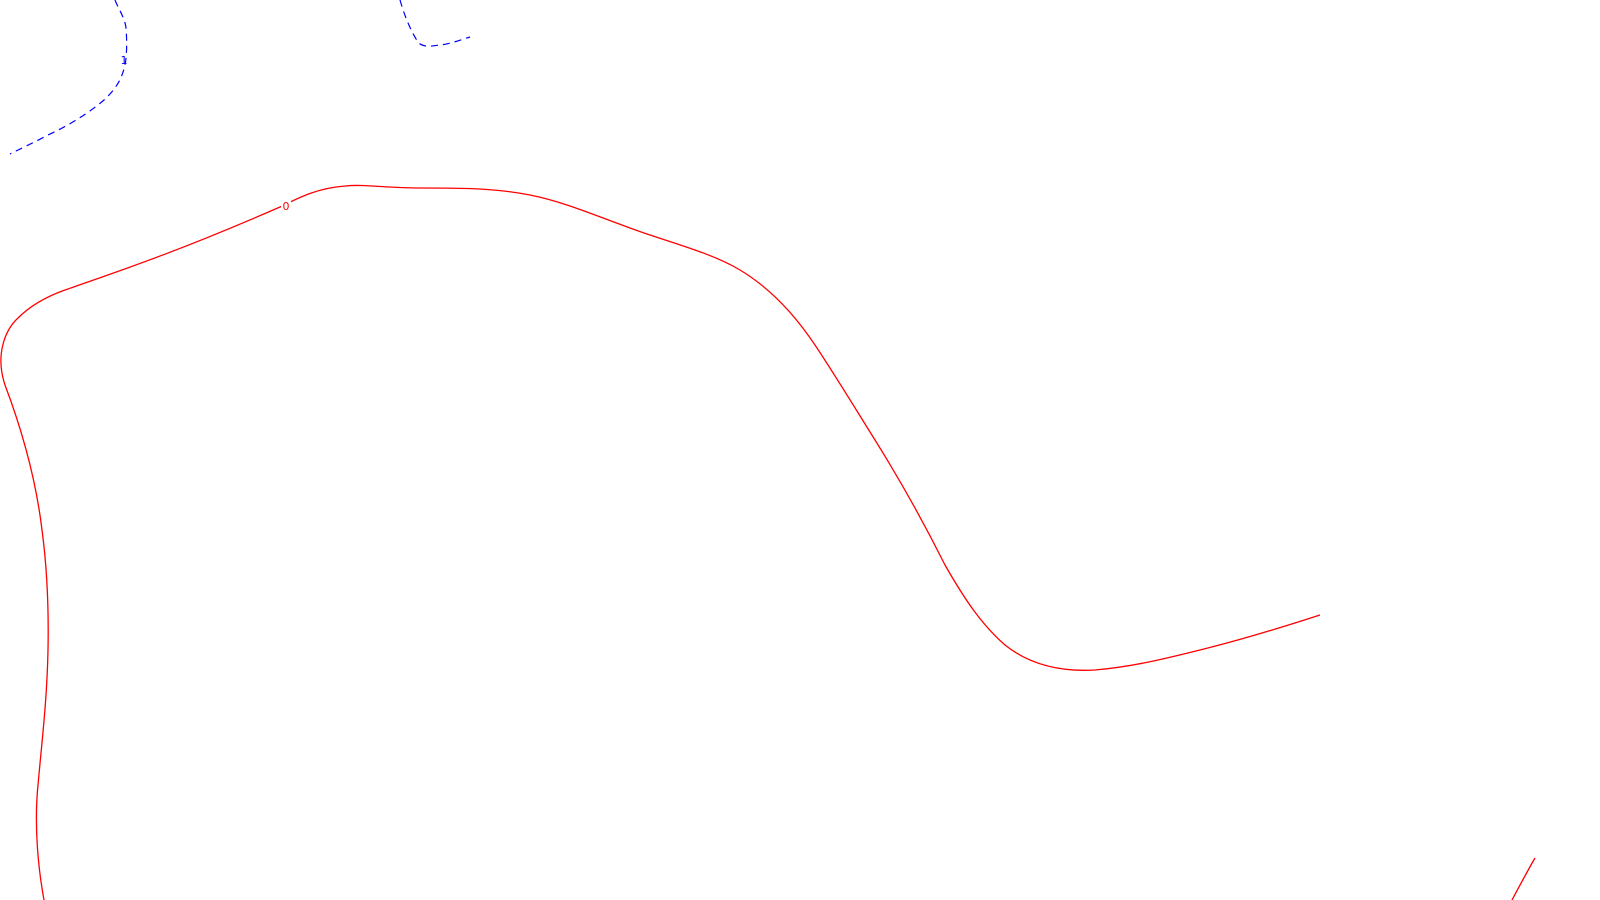 The image size is (1600, 900). Describe the element at coordinates (435, 23) in the screenshot. I see `contour-line-blue-top` at that location.